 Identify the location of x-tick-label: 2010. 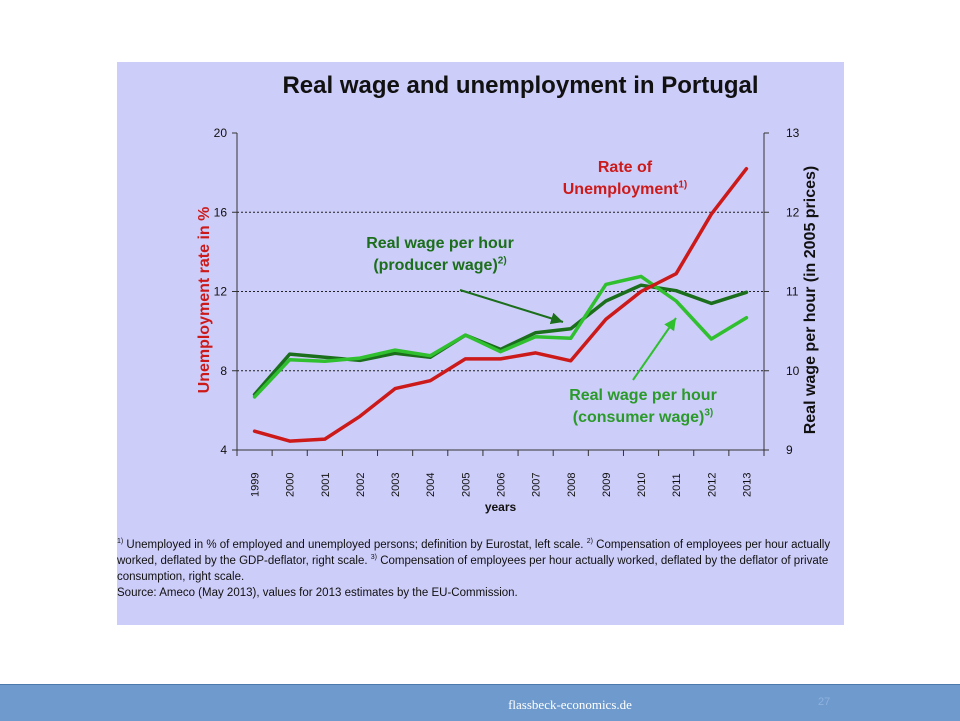
(642, 485).